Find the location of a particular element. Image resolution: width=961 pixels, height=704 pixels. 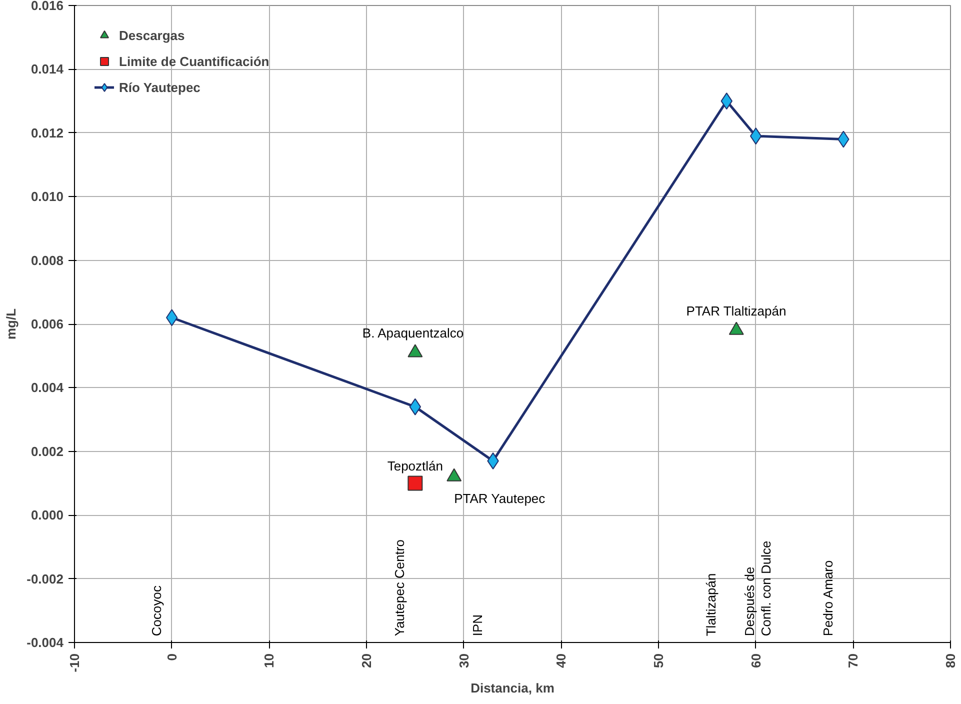

x-tick-label: 40 is located at coordinates (561, 660).